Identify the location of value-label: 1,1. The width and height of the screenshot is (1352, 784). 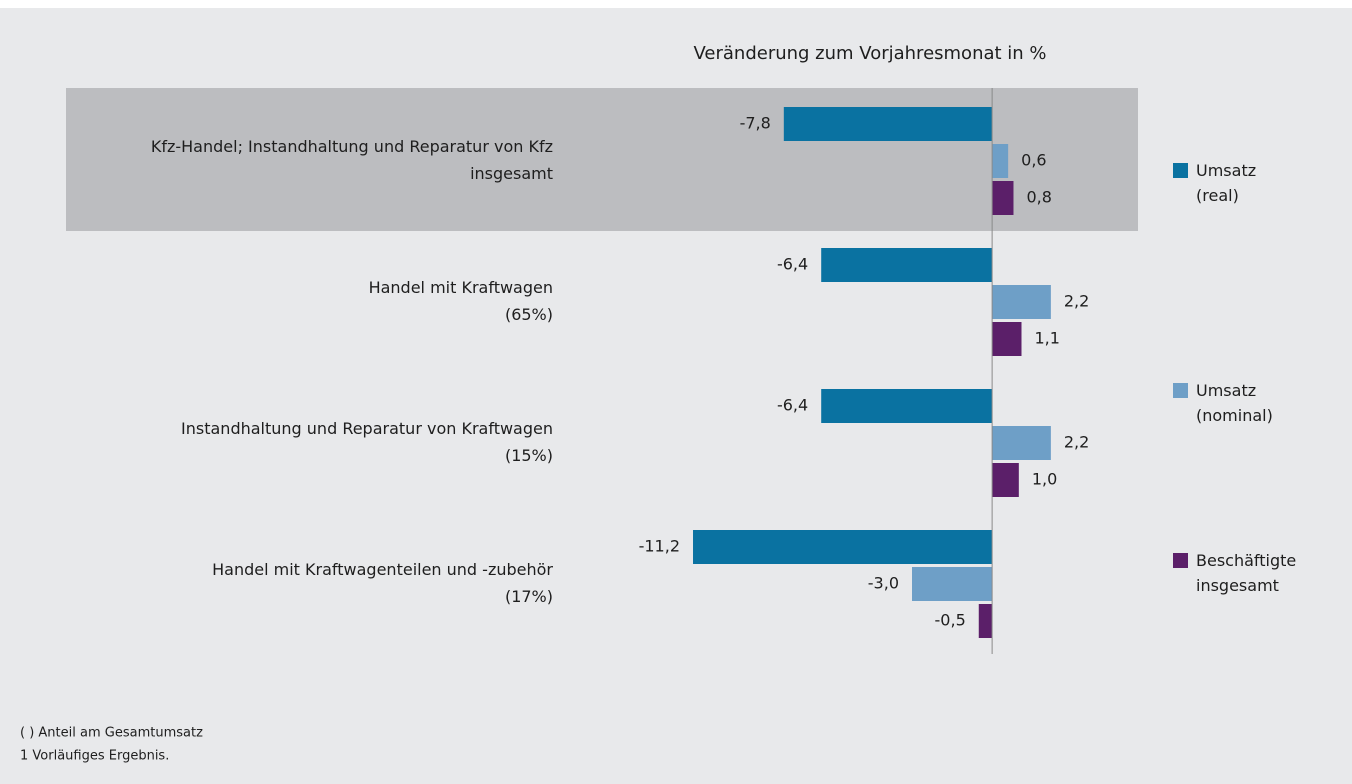
(1046, 338).